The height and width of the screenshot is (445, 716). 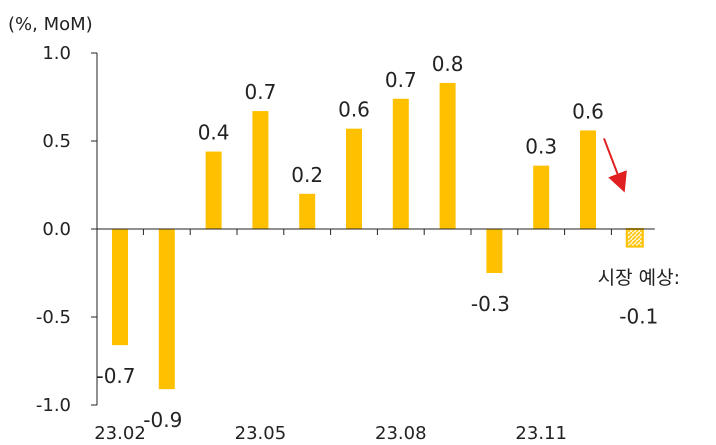 I want to click on data-label: 0.8, so click(x=448, y=64).